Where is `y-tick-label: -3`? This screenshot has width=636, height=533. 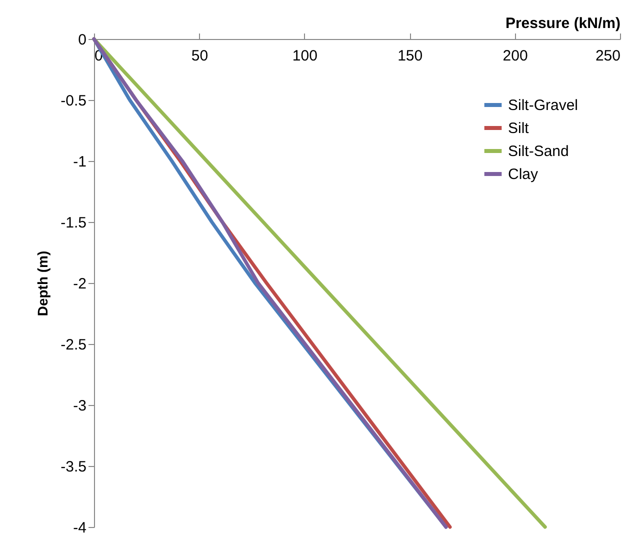
y-tick-label: -3 is located at coordinates (79, 406).